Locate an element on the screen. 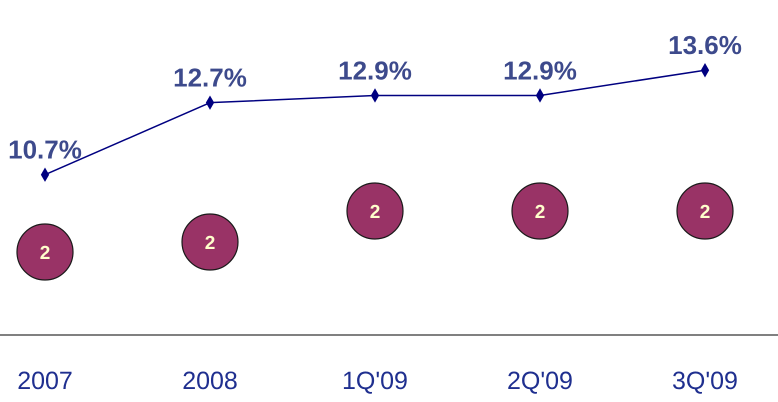 This screenshot has height=402, width=778. x-tick-label: 3Q'09 is located at coordinates (705, 381).